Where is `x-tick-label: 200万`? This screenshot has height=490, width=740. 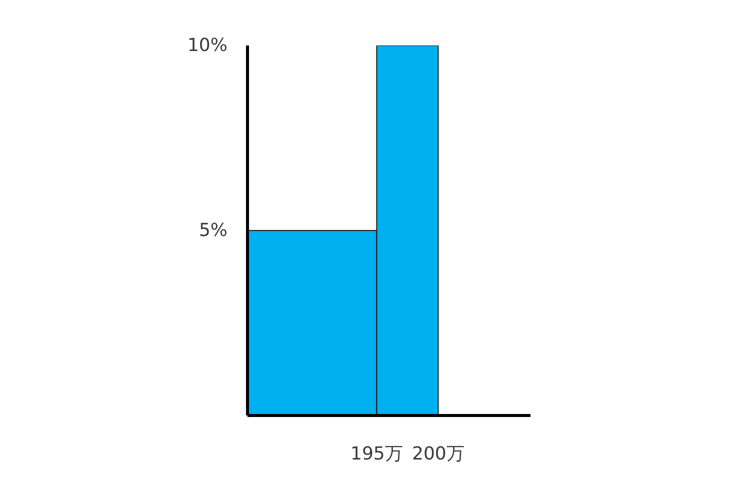 x-tick-label: 200万 is located at coordinates (438, 454).